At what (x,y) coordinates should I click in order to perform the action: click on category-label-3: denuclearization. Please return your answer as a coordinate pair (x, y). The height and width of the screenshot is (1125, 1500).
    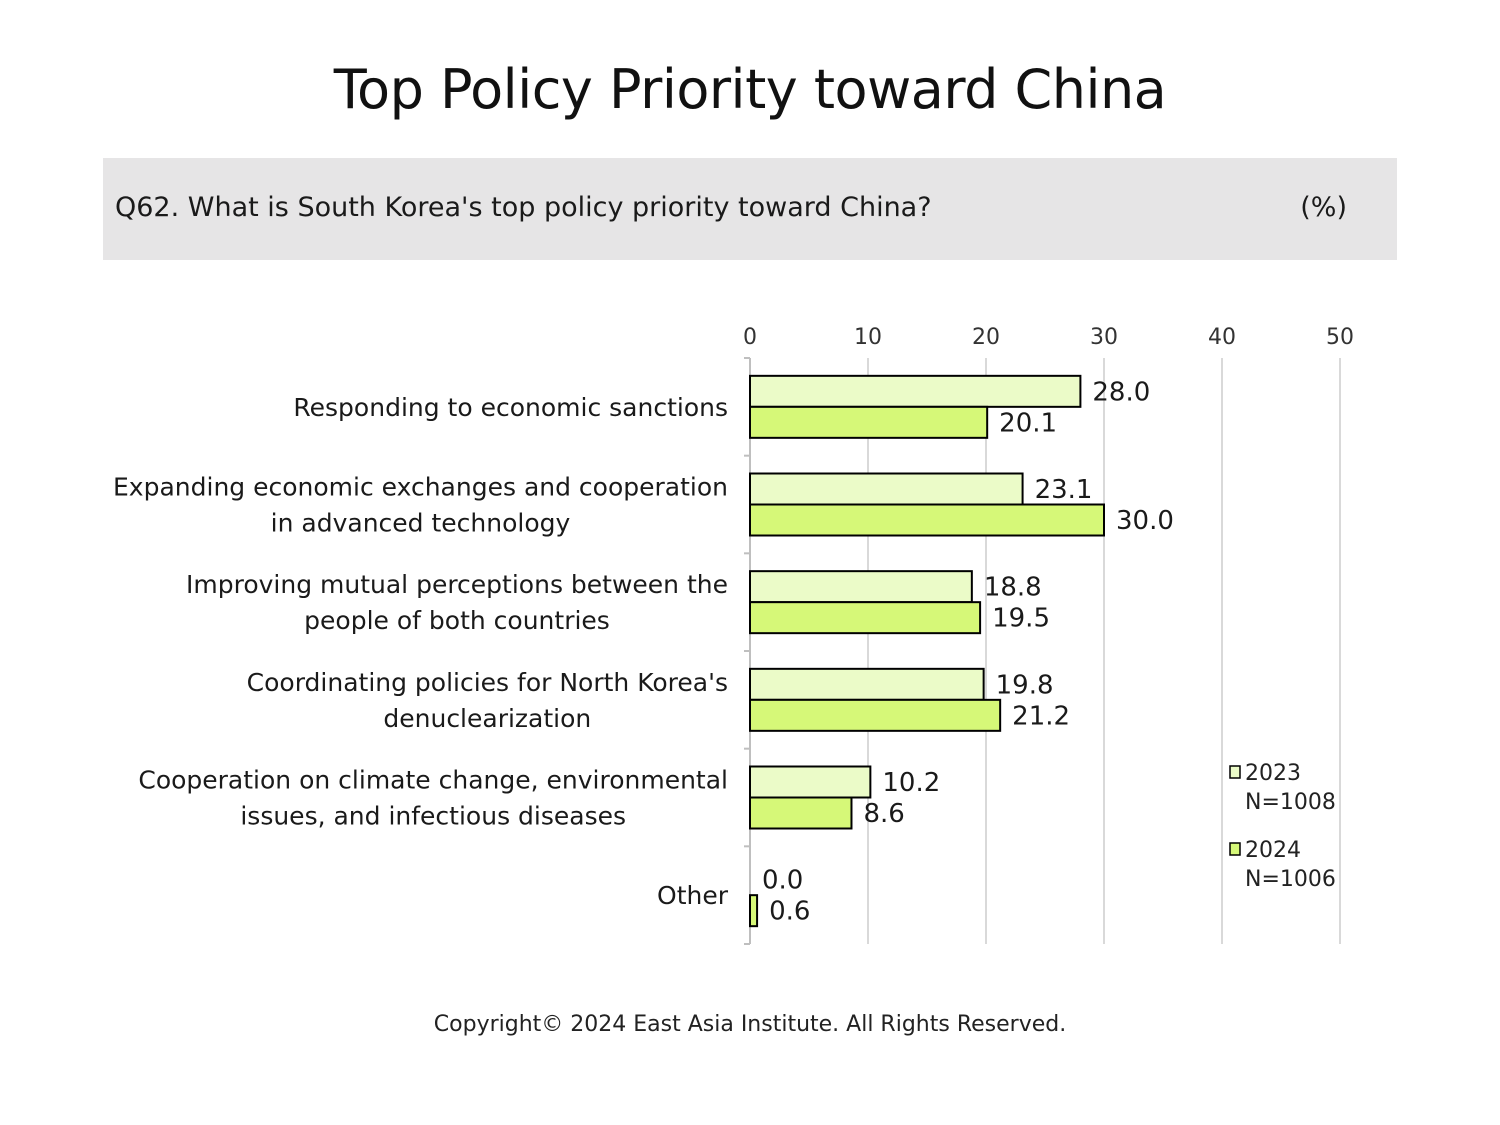
    Looking at the image, I should click on (487, 718).